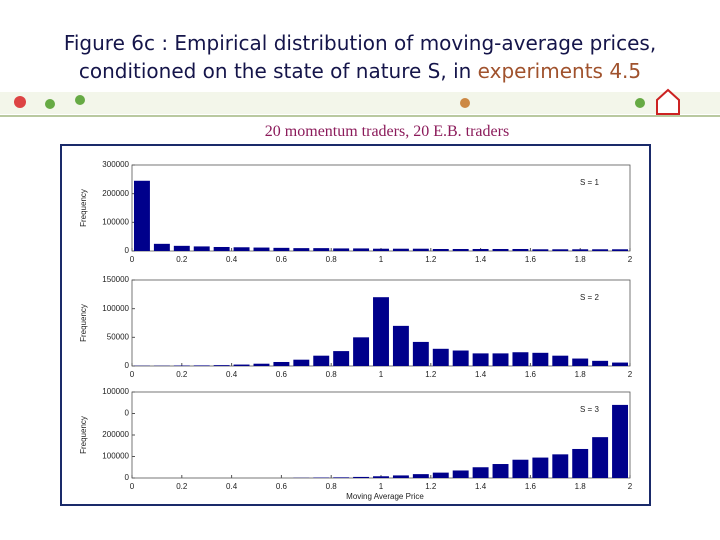  I want to click on x-tick-label: 1.8, so click(581, 259).